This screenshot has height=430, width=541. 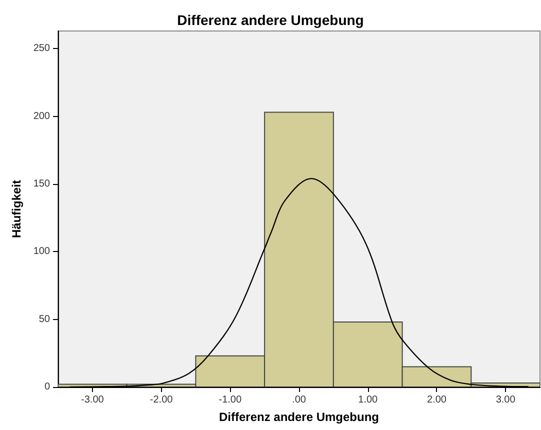 What do you see at coordinates (299, 400) in the screenshot?
I see `x-tick-label: .00` at bounding box center [299, 400].